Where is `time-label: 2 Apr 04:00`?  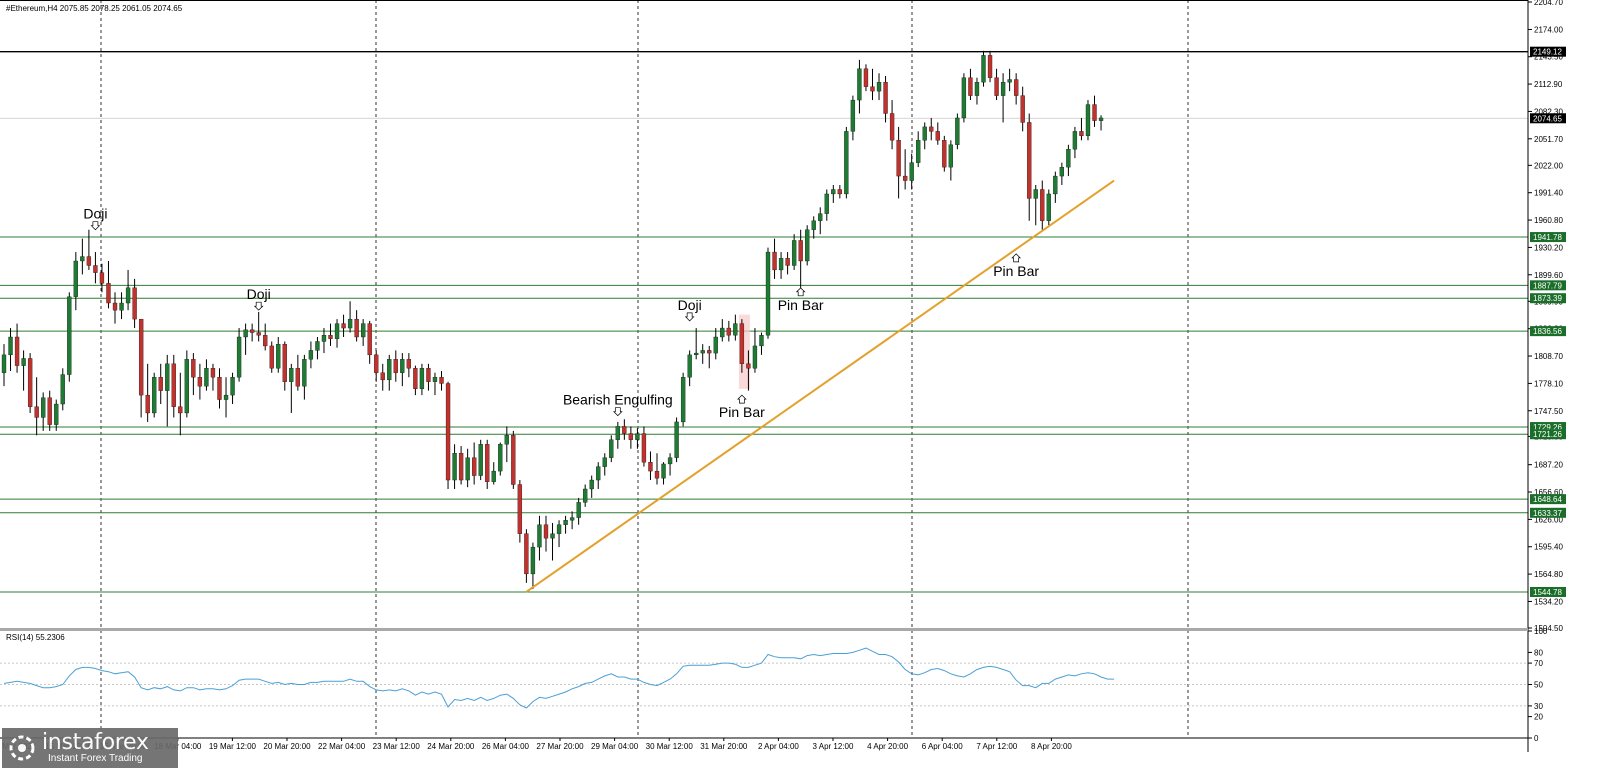
time-label: 2 Apr 04:00 is located at coordinates (778, 746).